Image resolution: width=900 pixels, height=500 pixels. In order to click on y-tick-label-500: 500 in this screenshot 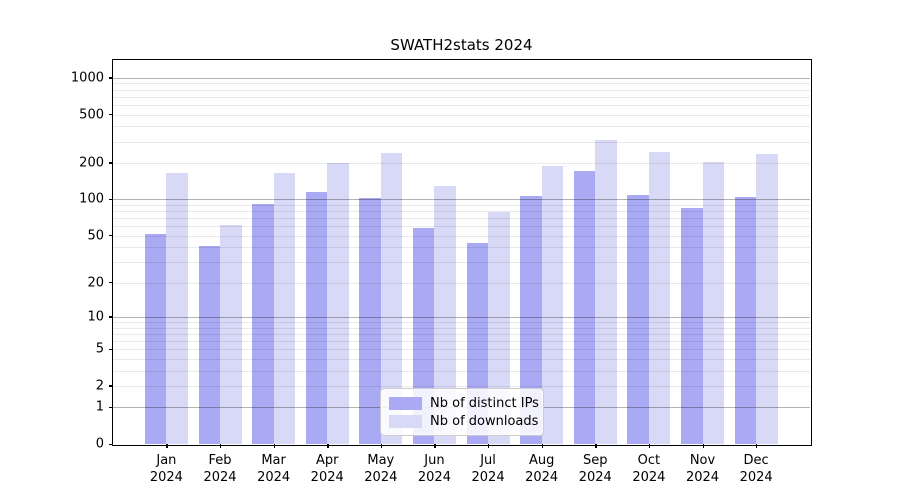, I will do `click(91, 114)`.